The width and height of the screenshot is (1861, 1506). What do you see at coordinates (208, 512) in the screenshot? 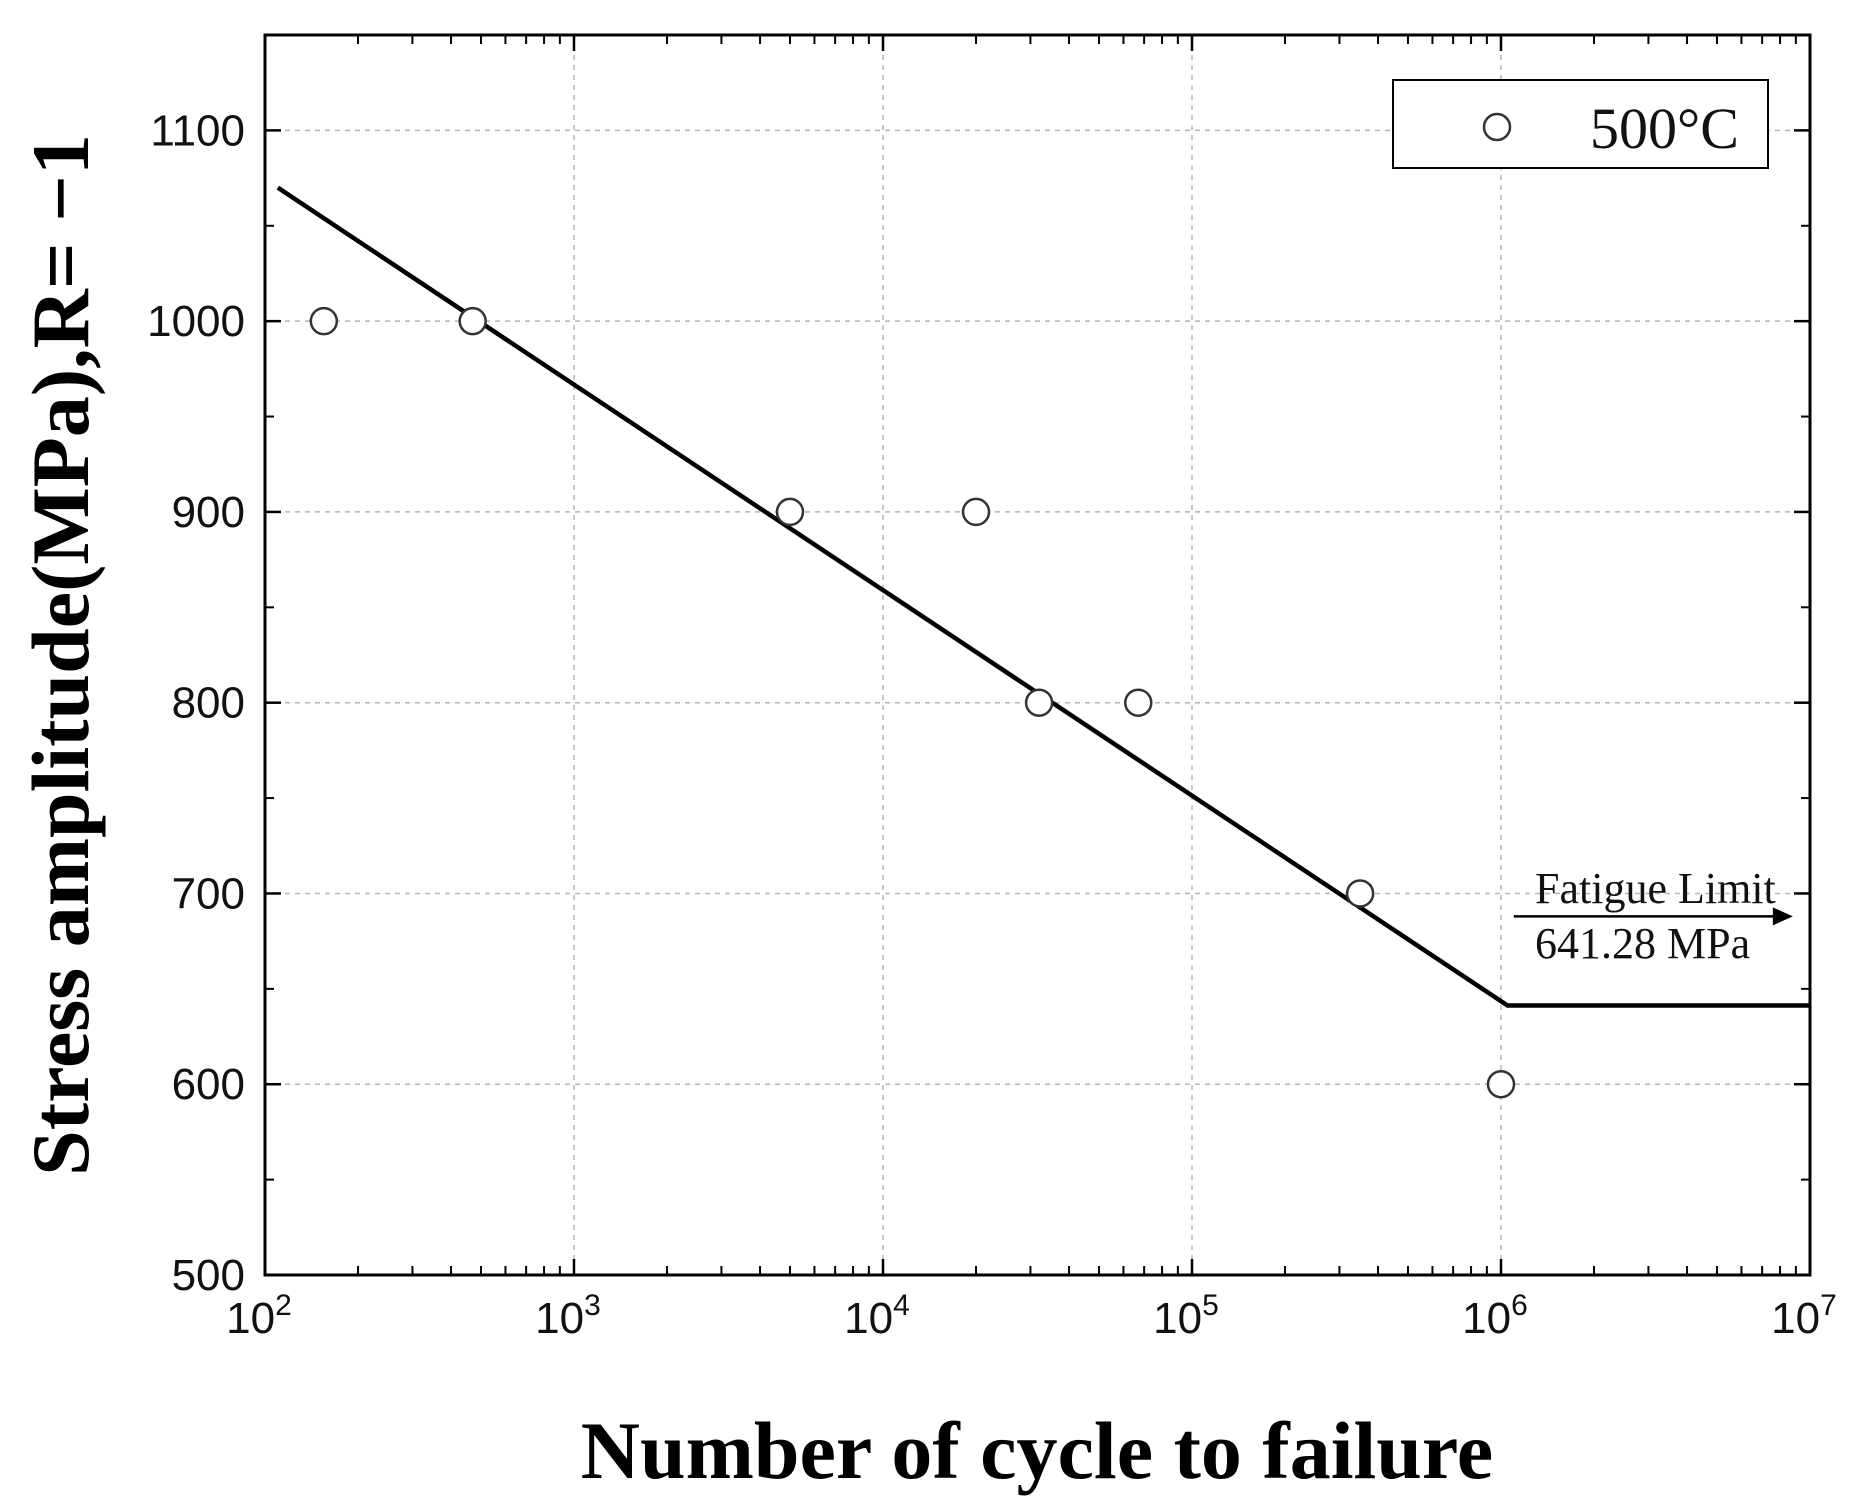
I see `y-tick-label: 900` at bounding box center [208, 512].